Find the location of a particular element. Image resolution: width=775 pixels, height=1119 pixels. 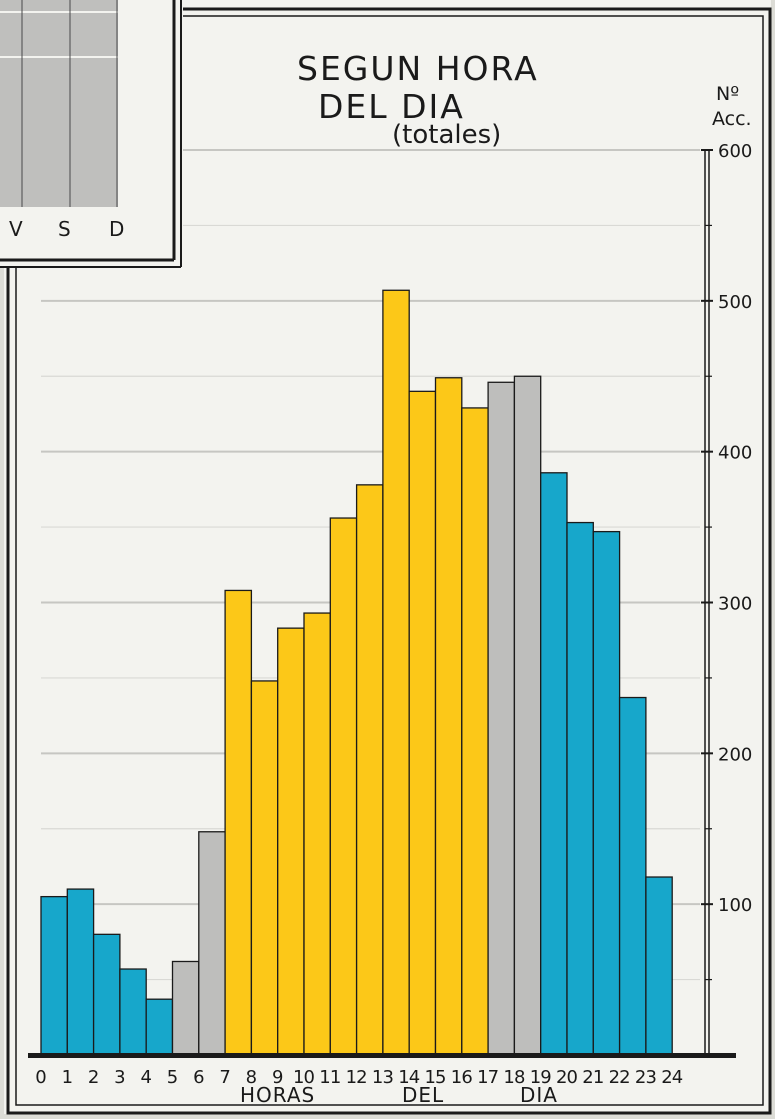

x-tick-label: 11 is located at coordinates (330, 1077).